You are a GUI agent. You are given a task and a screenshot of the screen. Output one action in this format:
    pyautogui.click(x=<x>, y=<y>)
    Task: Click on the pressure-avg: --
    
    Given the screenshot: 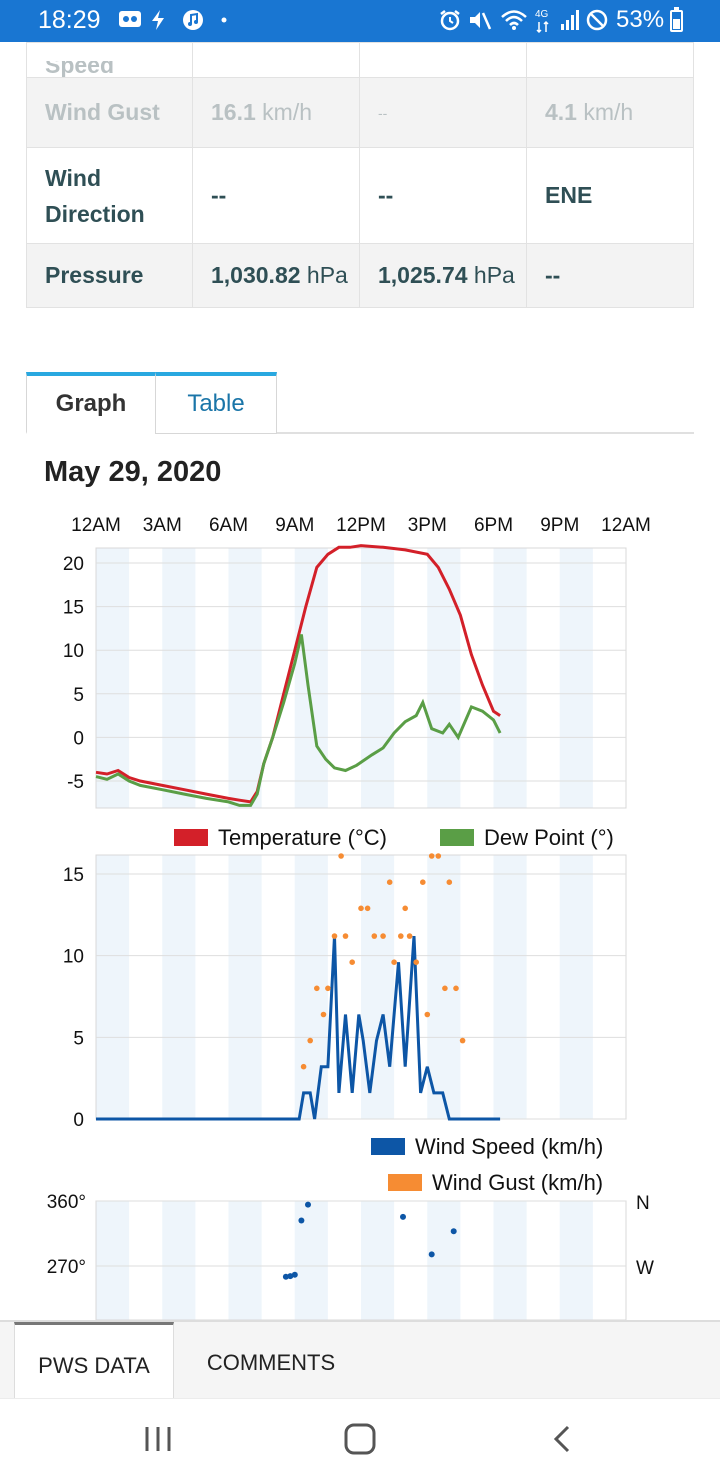 What is the action you would take?
    pyautogui.click(x=610, y=275)
    